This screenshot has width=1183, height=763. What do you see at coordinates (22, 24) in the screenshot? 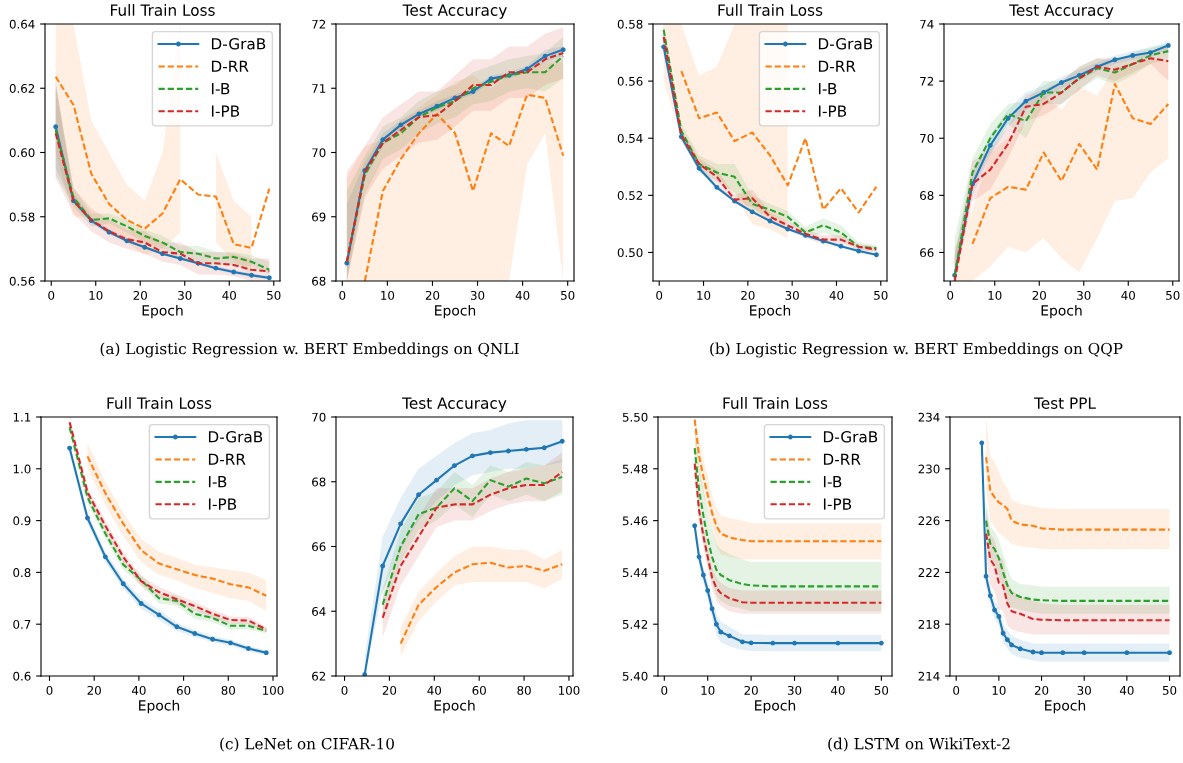
I see `y-tick-label: 0.64` at bounding box center [22, 24].